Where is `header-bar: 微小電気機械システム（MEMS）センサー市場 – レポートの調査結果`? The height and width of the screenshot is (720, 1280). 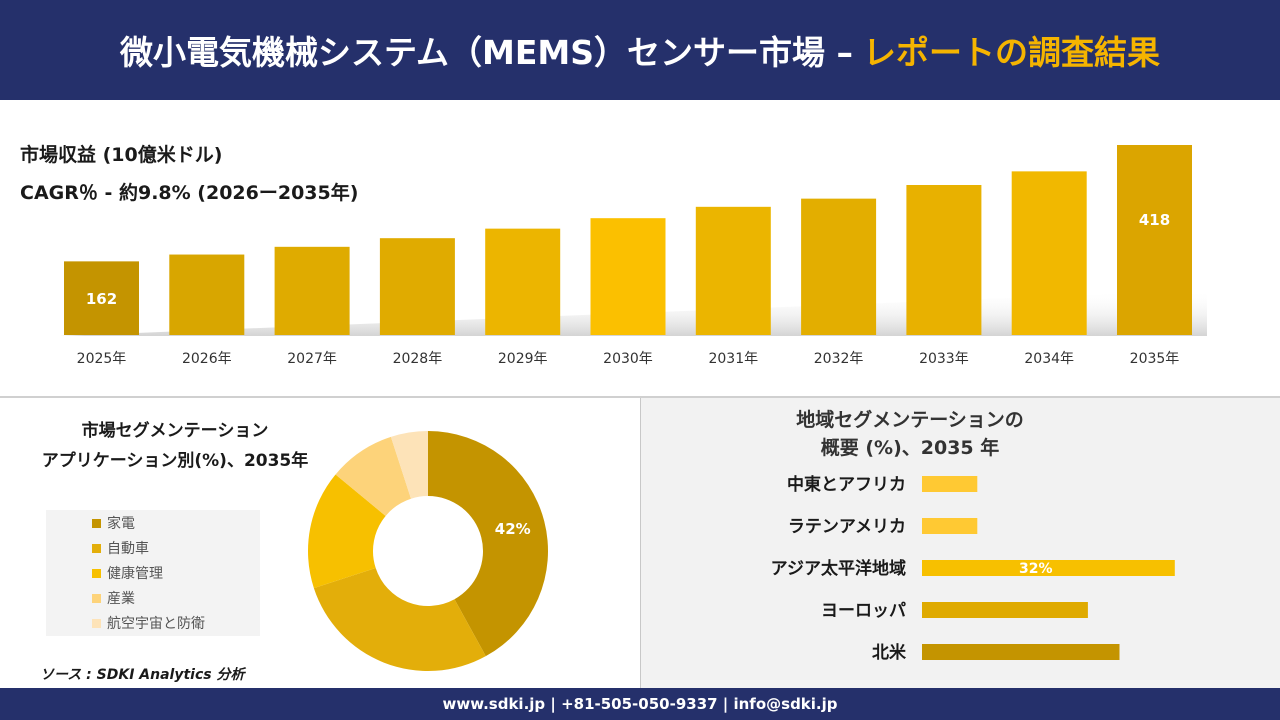
header-bar: 微小電気機械システム（MEMS）センサー市場 – レポートの調査結果 is located at coordinates (640, 50).